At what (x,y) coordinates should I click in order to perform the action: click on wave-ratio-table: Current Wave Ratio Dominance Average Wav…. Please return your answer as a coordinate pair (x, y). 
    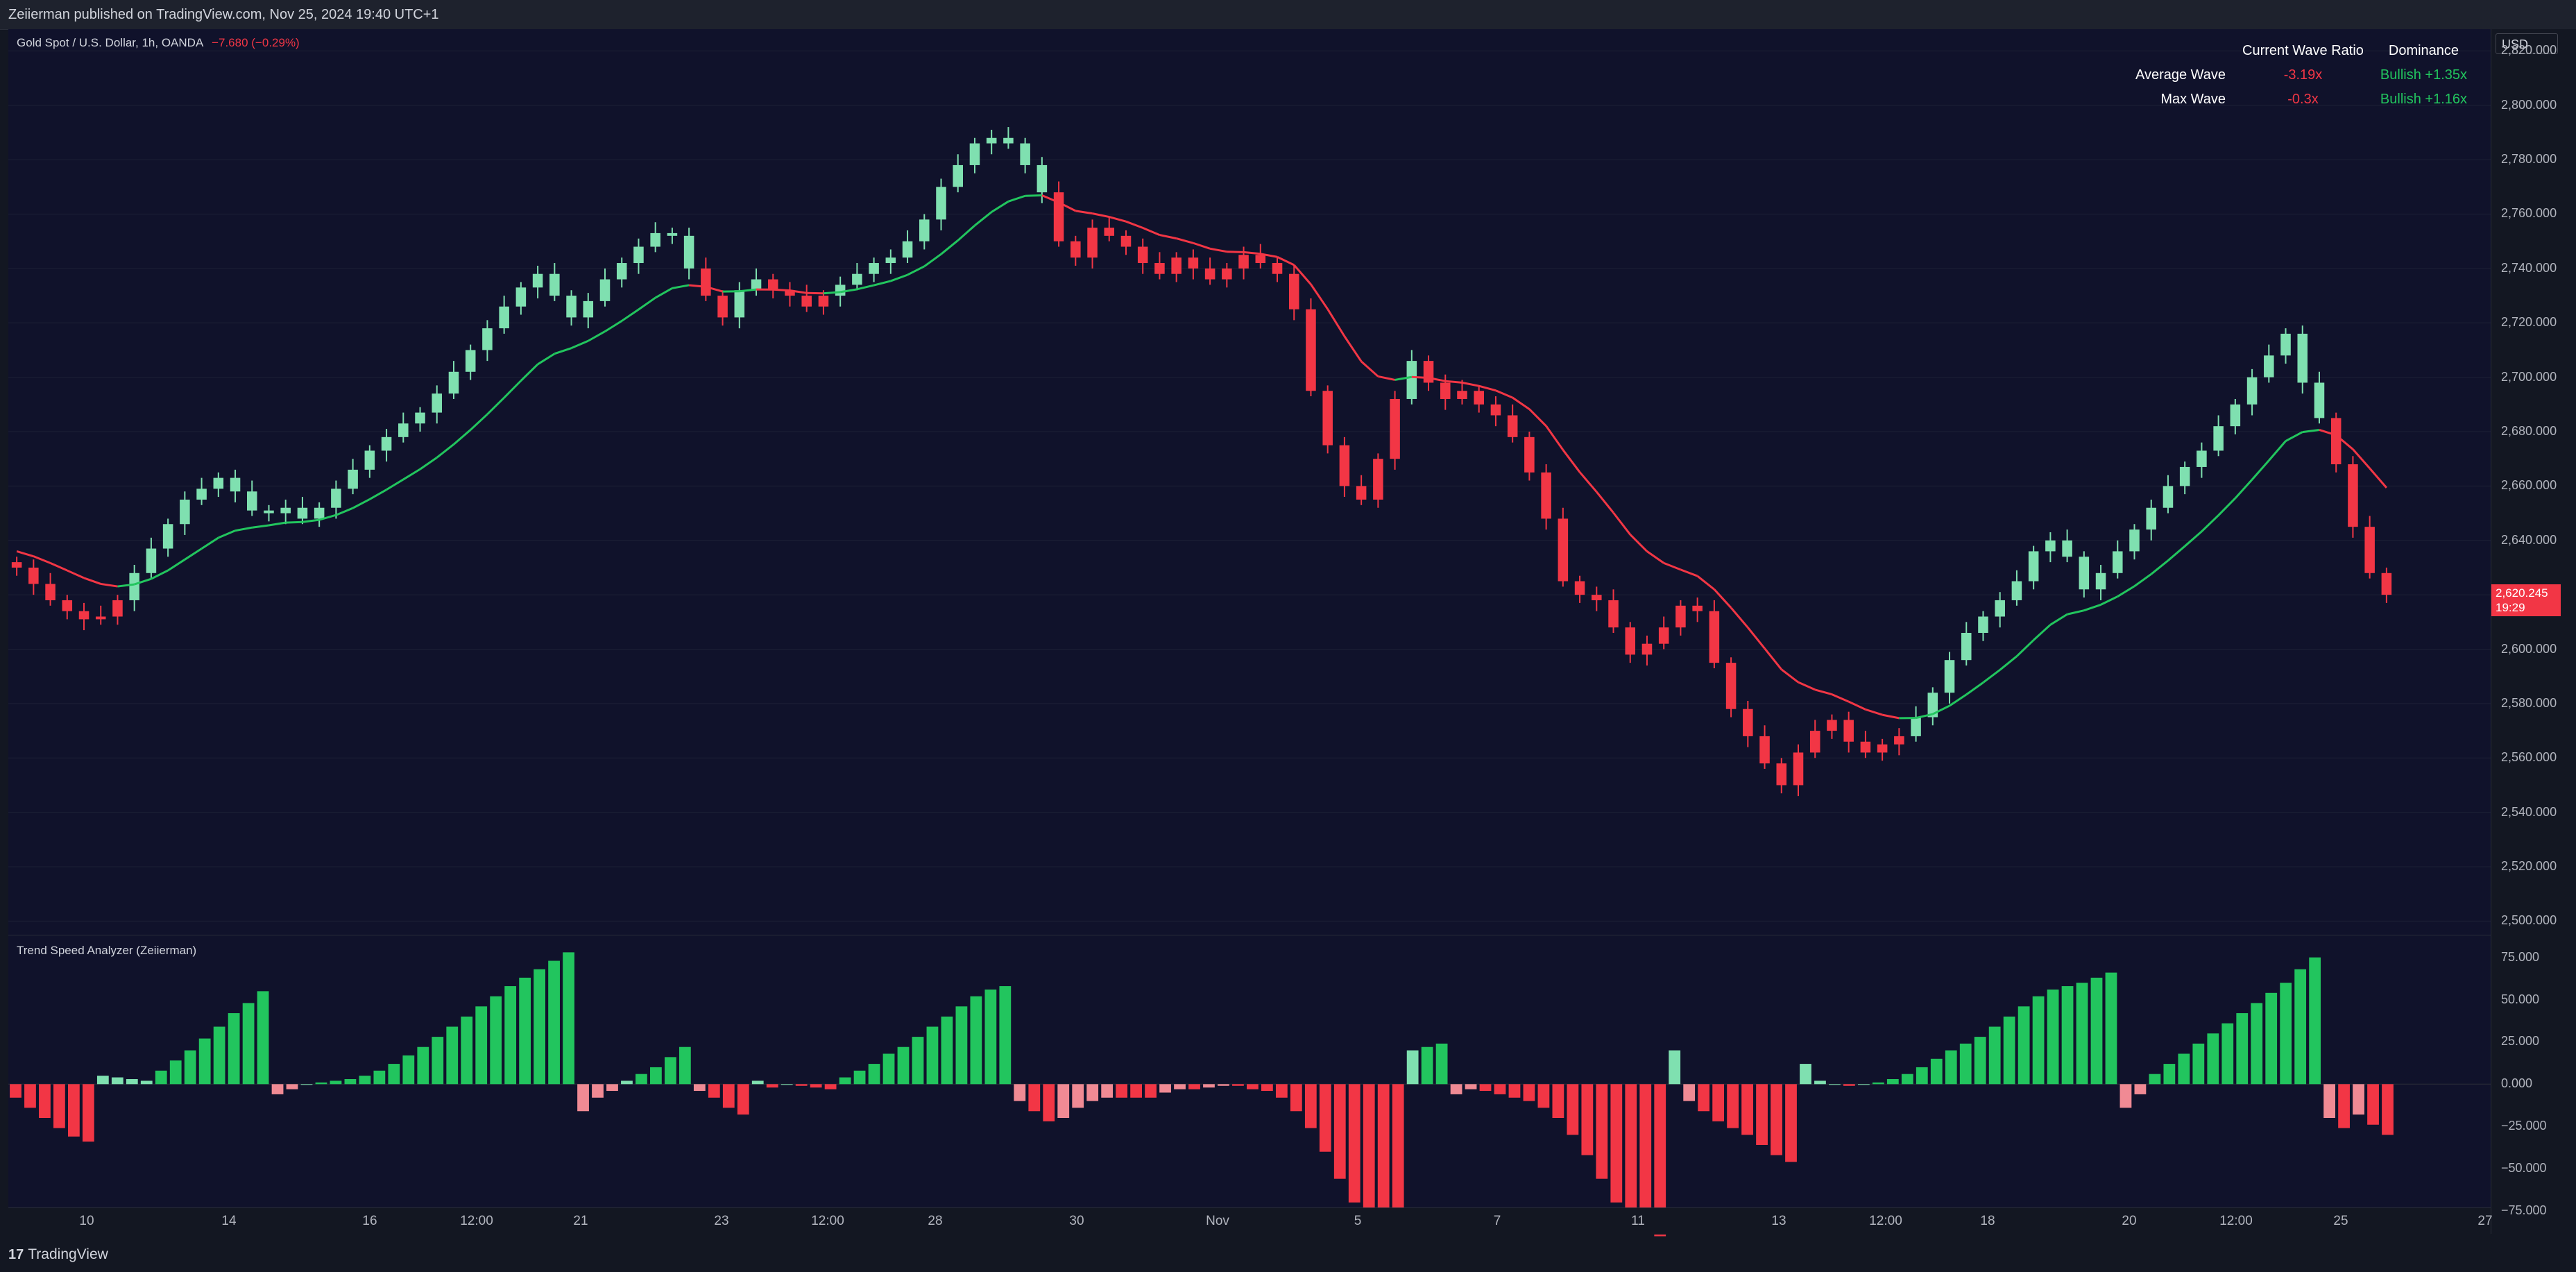
    Looking at the image, I should click on (2301, 75).